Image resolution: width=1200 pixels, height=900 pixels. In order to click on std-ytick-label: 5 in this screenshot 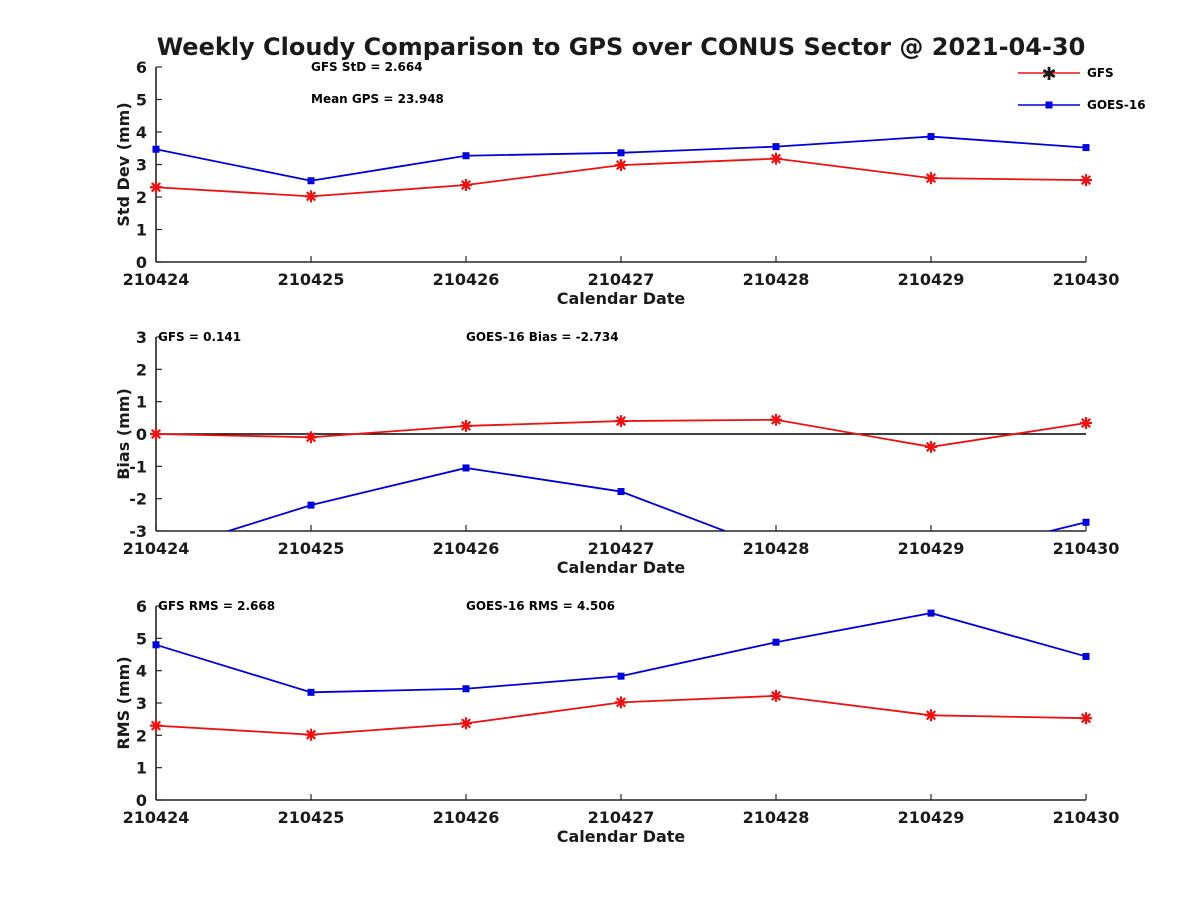, I will do `click(141, 100)`.